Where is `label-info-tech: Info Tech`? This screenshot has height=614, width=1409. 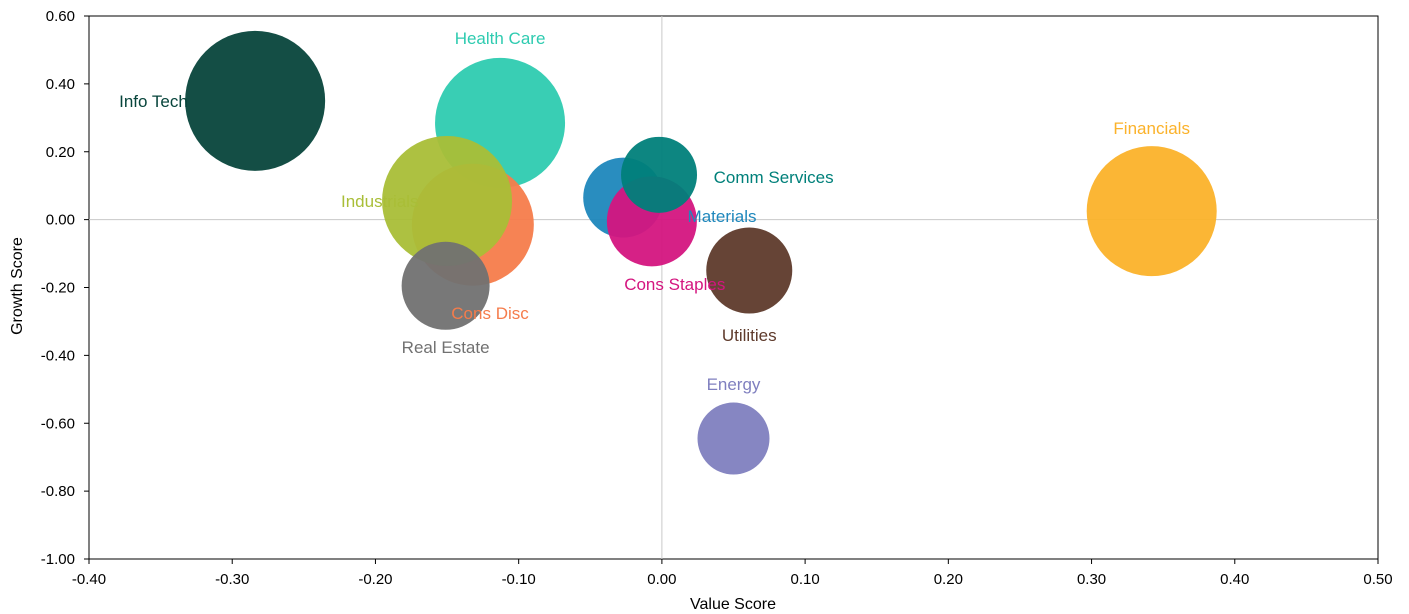
label-info-tech: Info Tech is located at coordinates (153, 101).